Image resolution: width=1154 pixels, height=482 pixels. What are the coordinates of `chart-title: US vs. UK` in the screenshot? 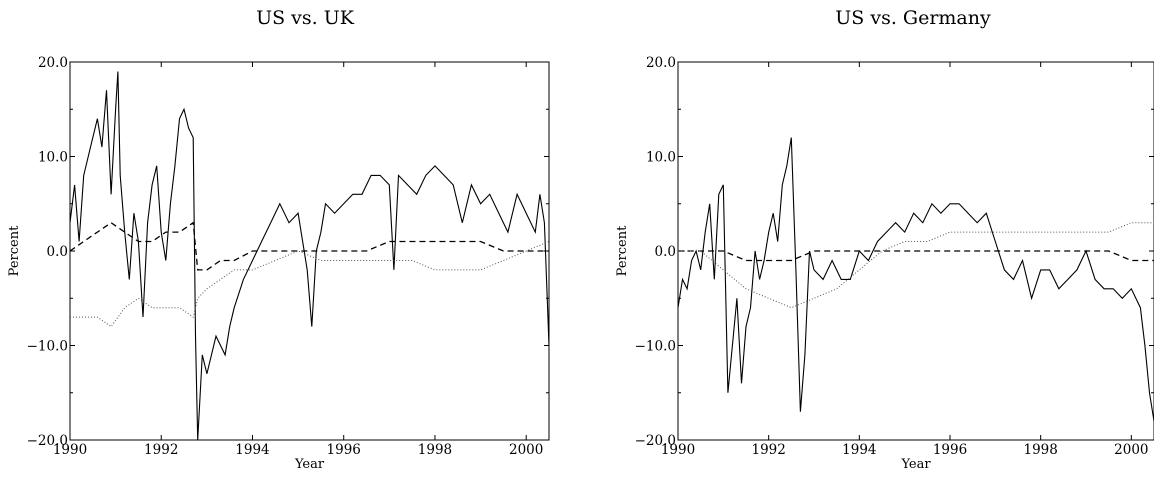 It's located at (305, 18).